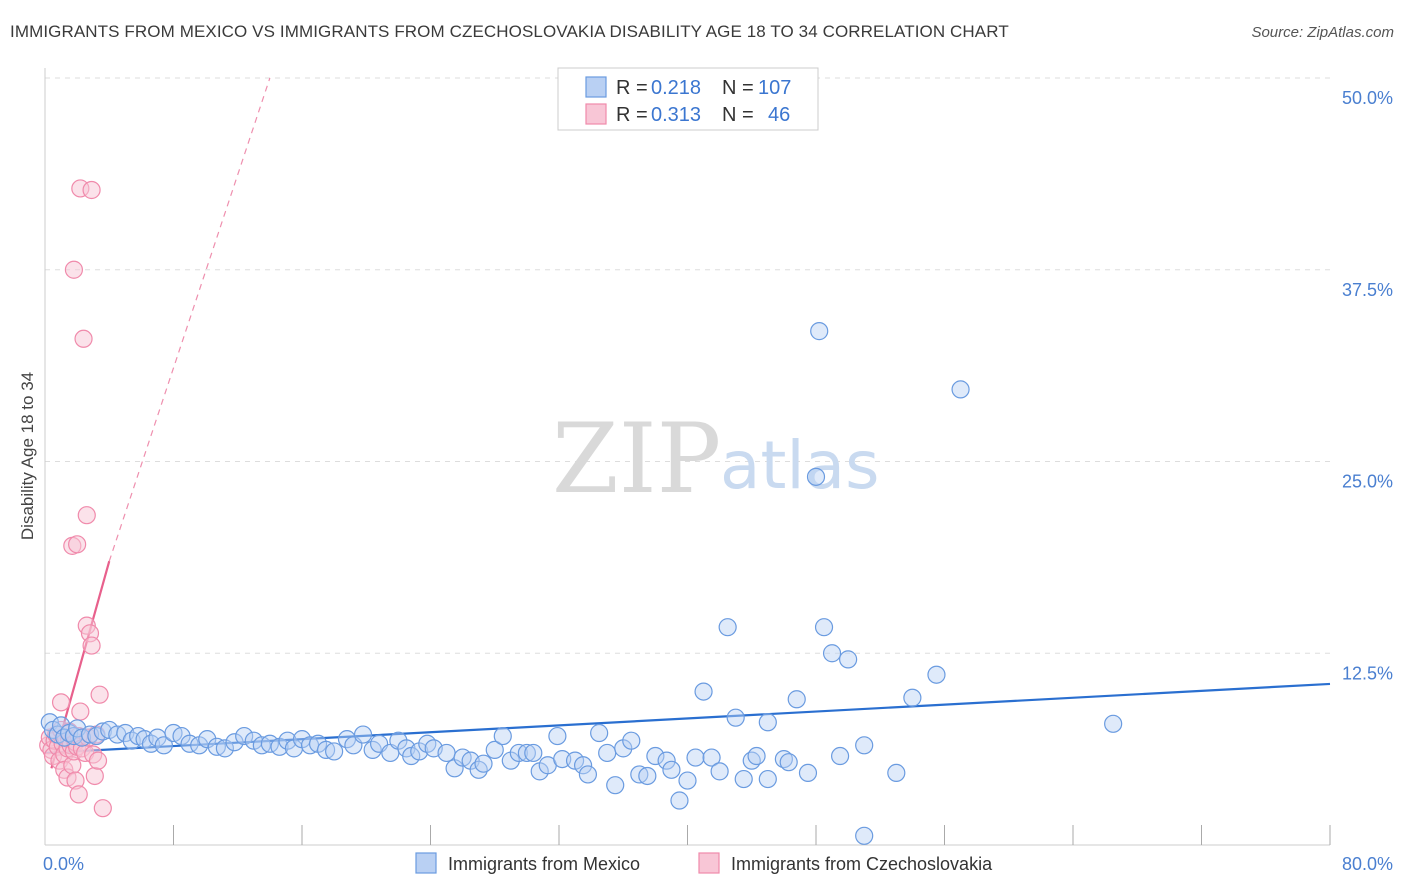 The image size is (1406, 892). Describe the element at coordinates (636, 459) in the screenshot. I see `watermark-zip: ZIP` at that location.